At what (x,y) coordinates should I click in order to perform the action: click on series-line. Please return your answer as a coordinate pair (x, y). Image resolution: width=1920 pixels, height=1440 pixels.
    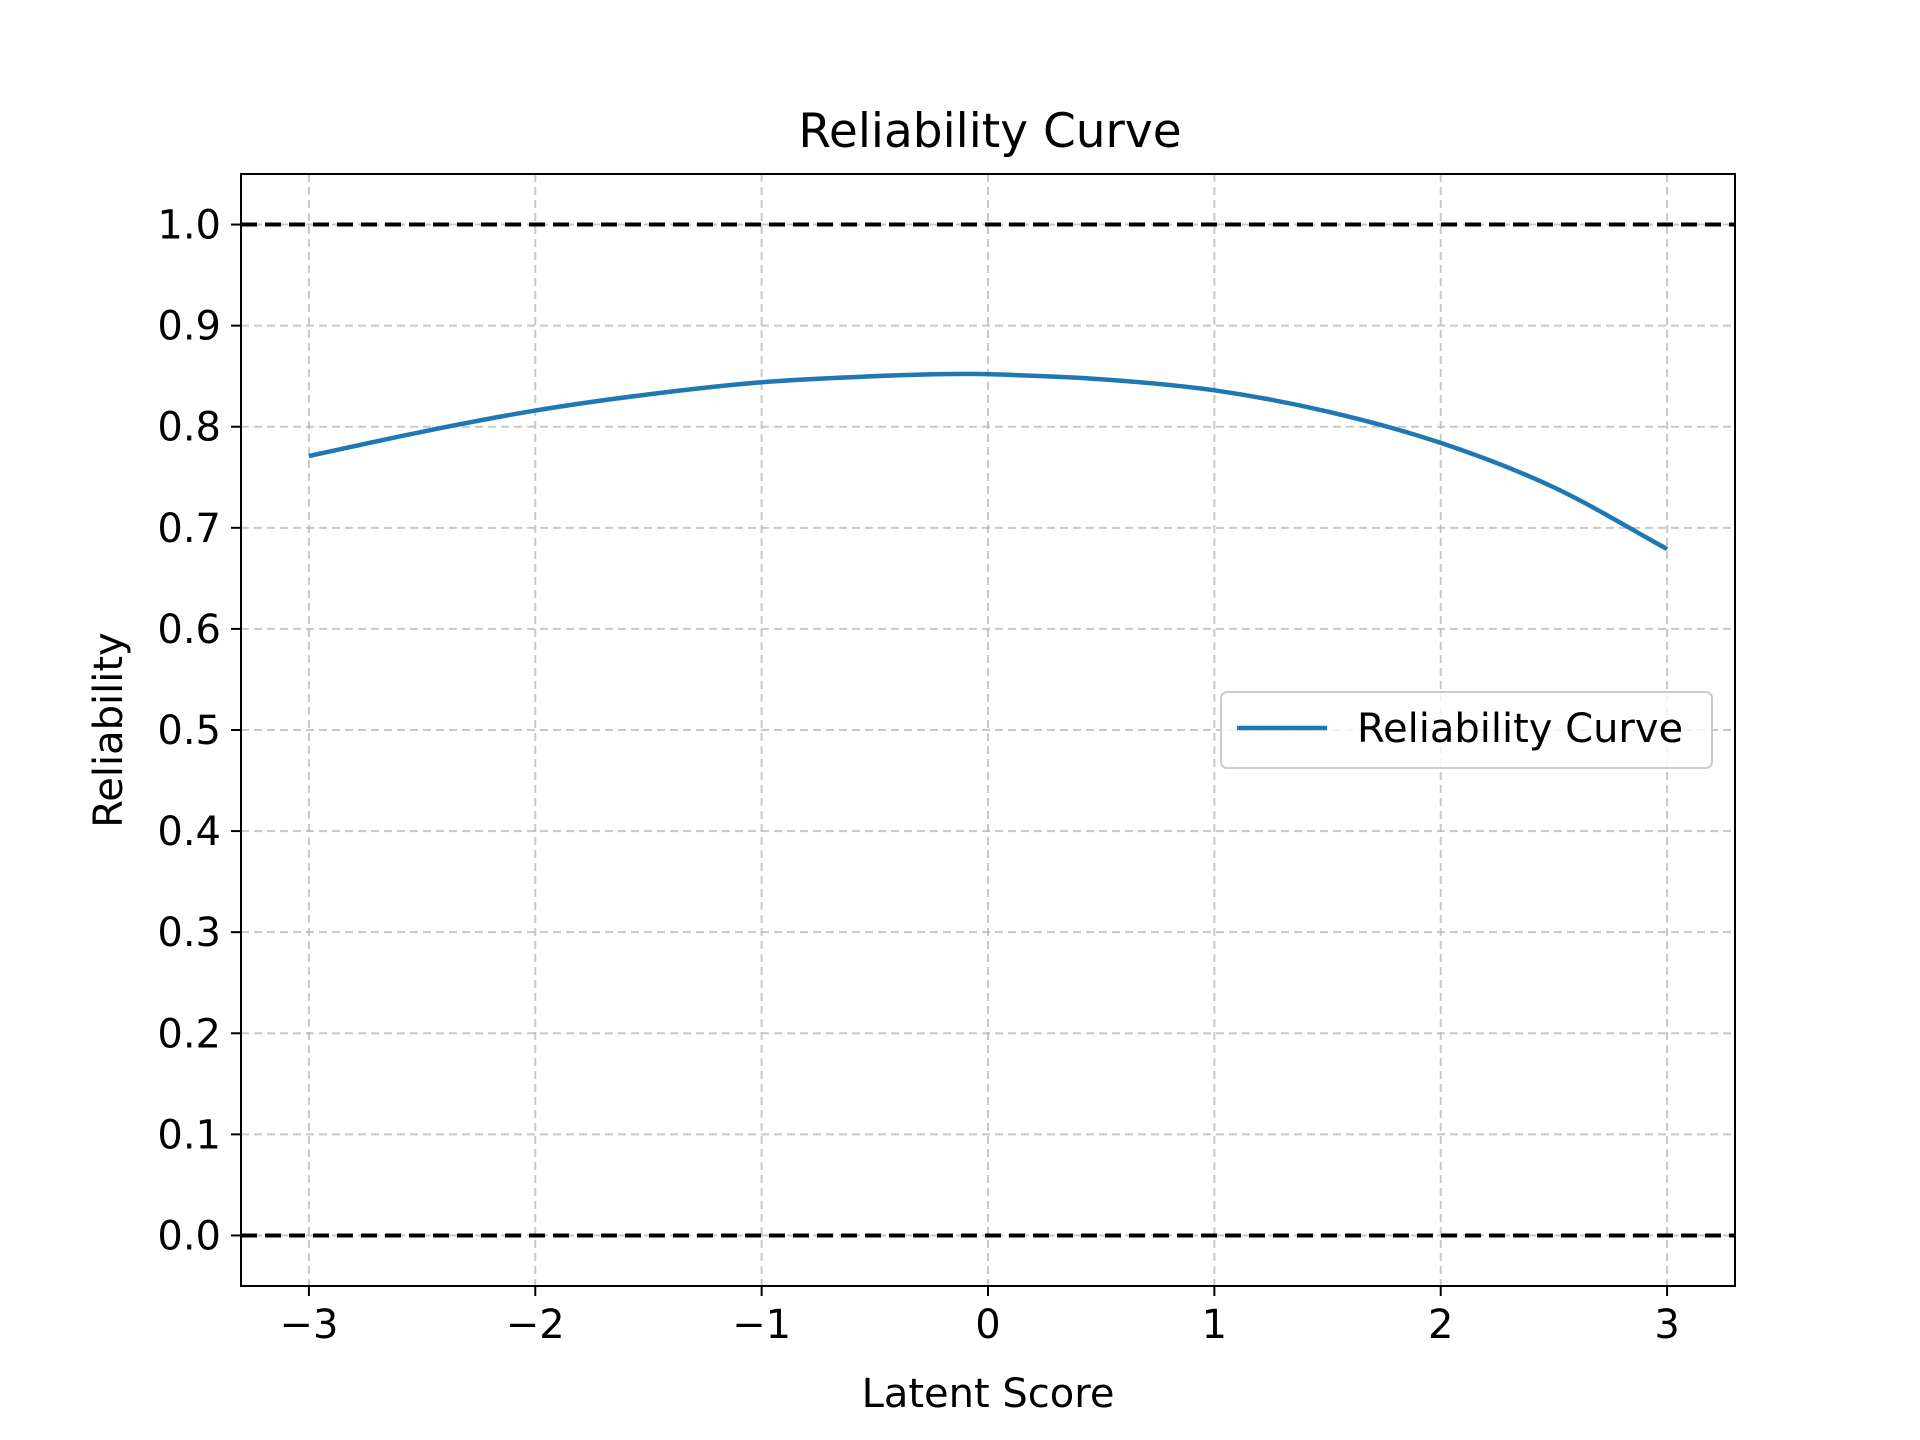
    Looking at the image, I should click on (988, 461).